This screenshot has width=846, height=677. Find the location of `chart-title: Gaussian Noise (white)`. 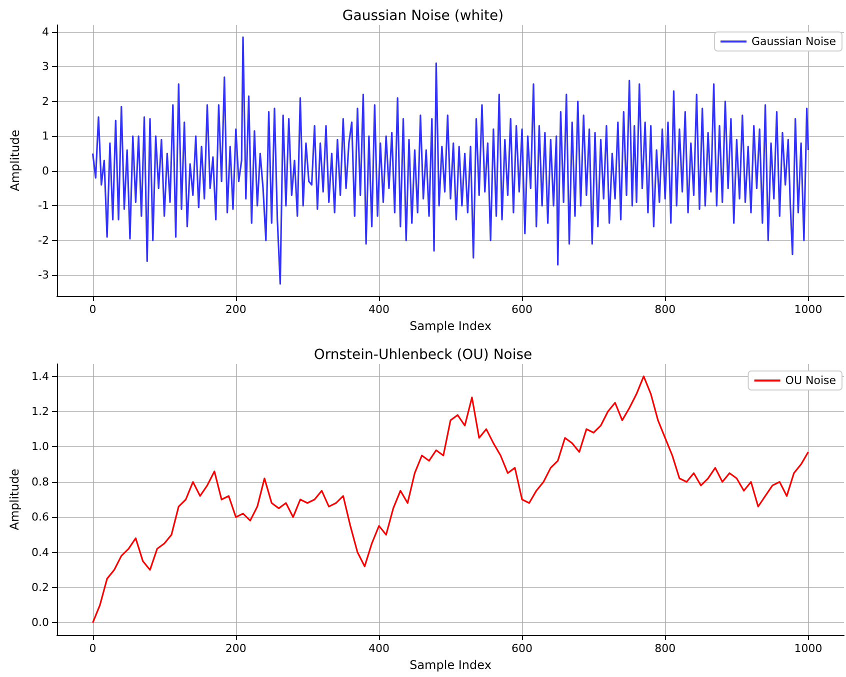

chart-title: Gaussian Noise (white) is located at coordinates (423, 16).